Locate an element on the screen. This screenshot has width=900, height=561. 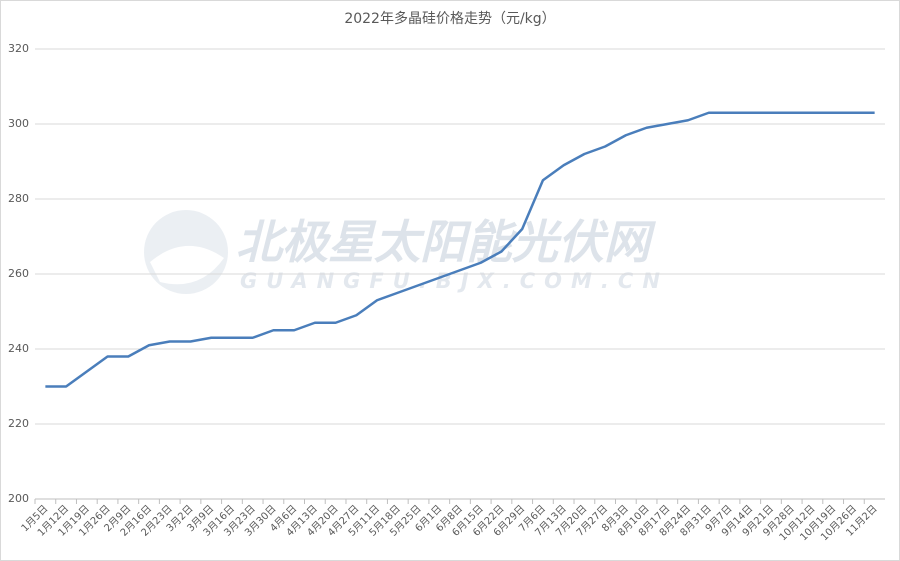
y-tick-label: 260 is located at coordinates (18, 273).